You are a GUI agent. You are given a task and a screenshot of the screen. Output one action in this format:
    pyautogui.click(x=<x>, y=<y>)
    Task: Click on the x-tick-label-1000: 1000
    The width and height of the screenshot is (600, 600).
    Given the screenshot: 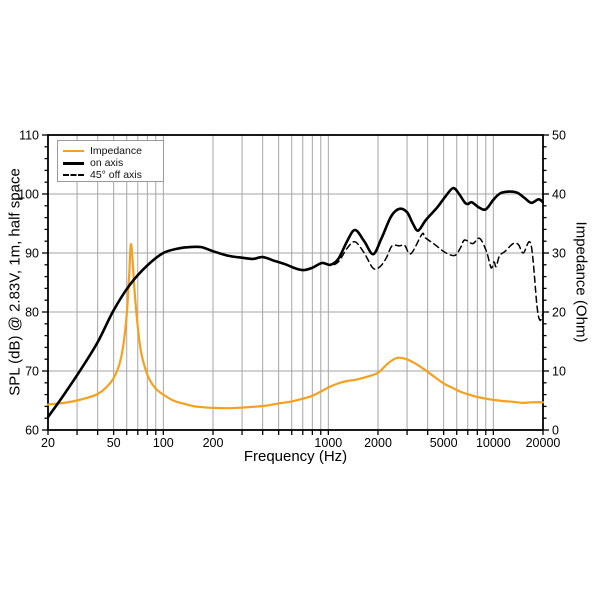 What is the action you would take?
    pyautogui.click(x=328, y=443)
    